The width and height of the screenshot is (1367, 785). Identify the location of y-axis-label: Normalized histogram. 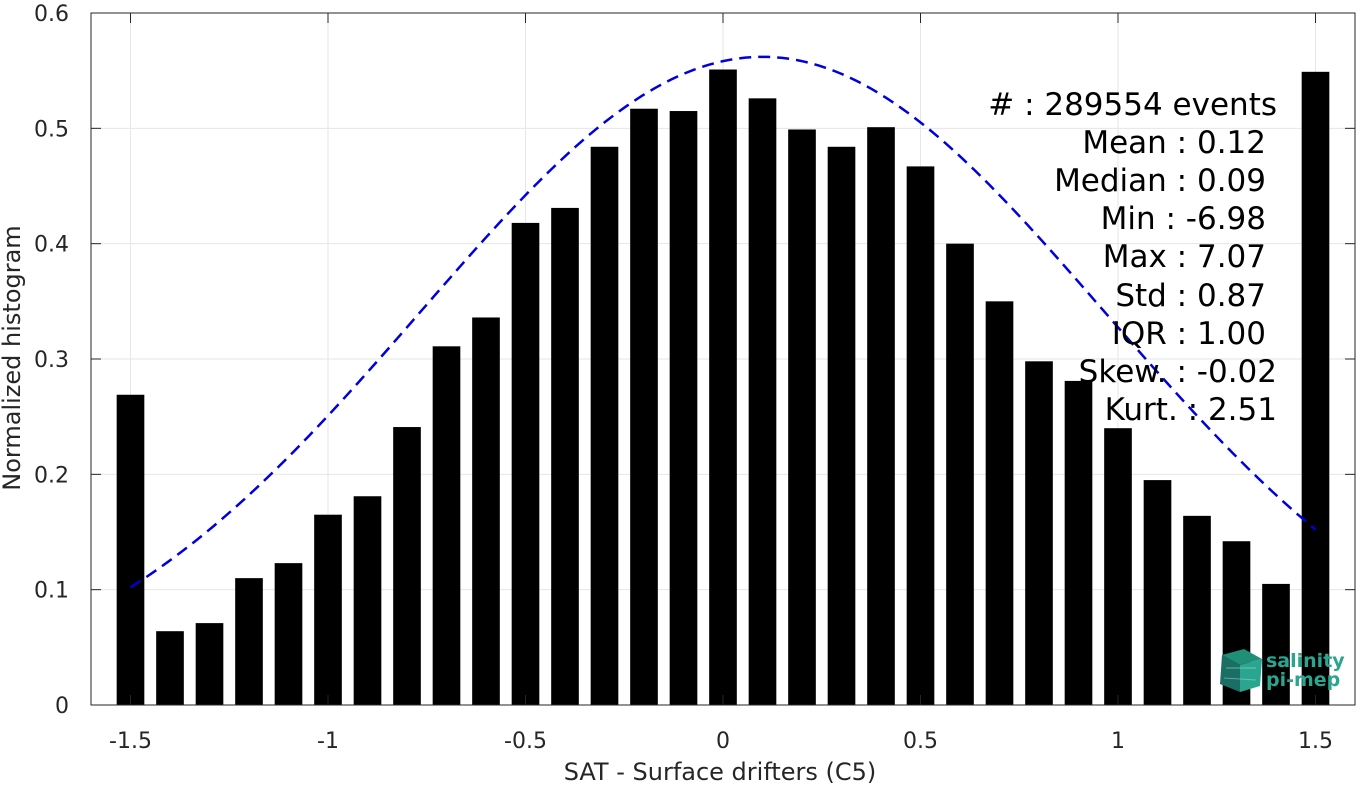
(13, 357).